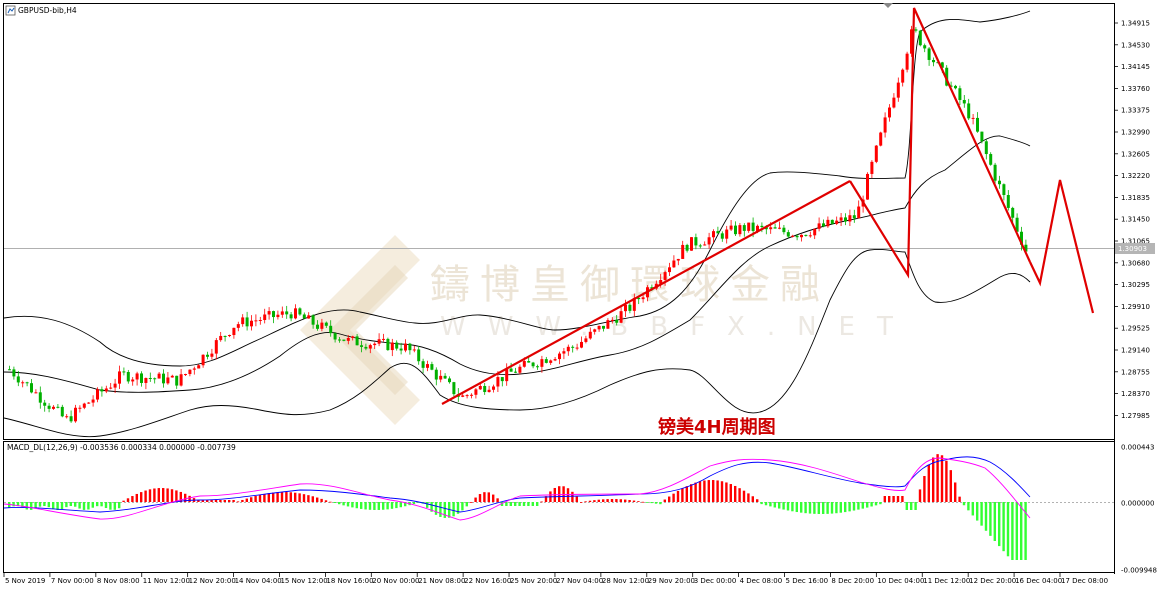 The image size is (1170, 591). What do you see at coordinates (1135, 329) in the screenshot?
I see `price-tick-label: 1.29525` at bounding box center [1135, 329].